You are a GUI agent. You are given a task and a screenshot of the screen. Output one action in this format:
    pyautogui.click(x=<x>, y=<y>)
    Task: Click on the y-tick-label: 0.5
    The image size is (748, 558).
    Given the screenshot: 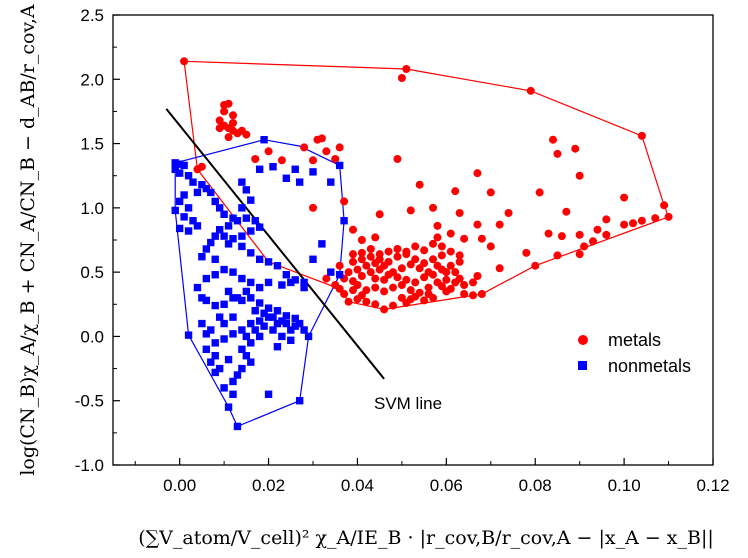 What is the action you would take?
    pyautogui.click(x=92, y=272)
    